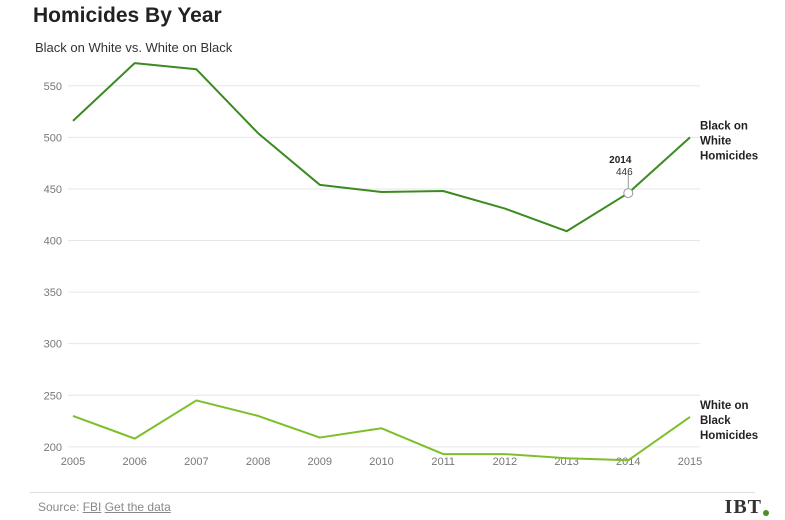 The image size is (785, 520). Describe the element at coordinates (53, 293) in the screenshot. I see `y-tick-label: 350` at that location.